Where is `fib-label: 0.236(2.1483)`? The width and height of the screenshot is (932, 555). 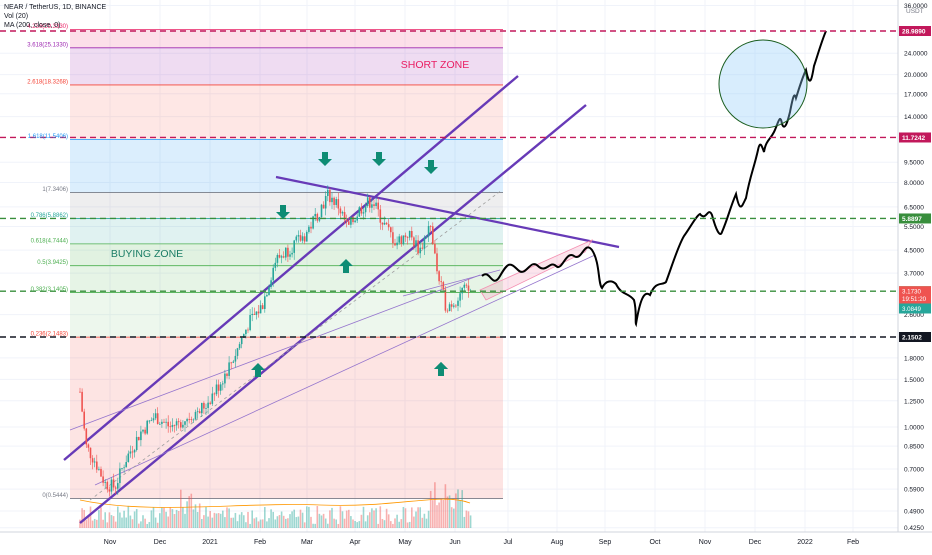
fib-label: 0.236(2.1483) is located at coordinates (49, 335).